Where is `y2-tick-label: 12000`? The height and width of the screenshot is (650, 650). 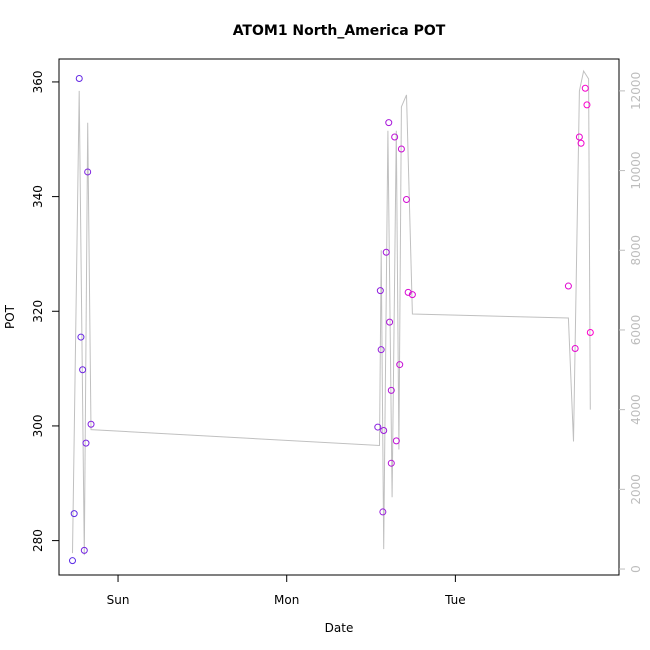 y2-tick-label: 12000 is located at coordinates (636, 91).